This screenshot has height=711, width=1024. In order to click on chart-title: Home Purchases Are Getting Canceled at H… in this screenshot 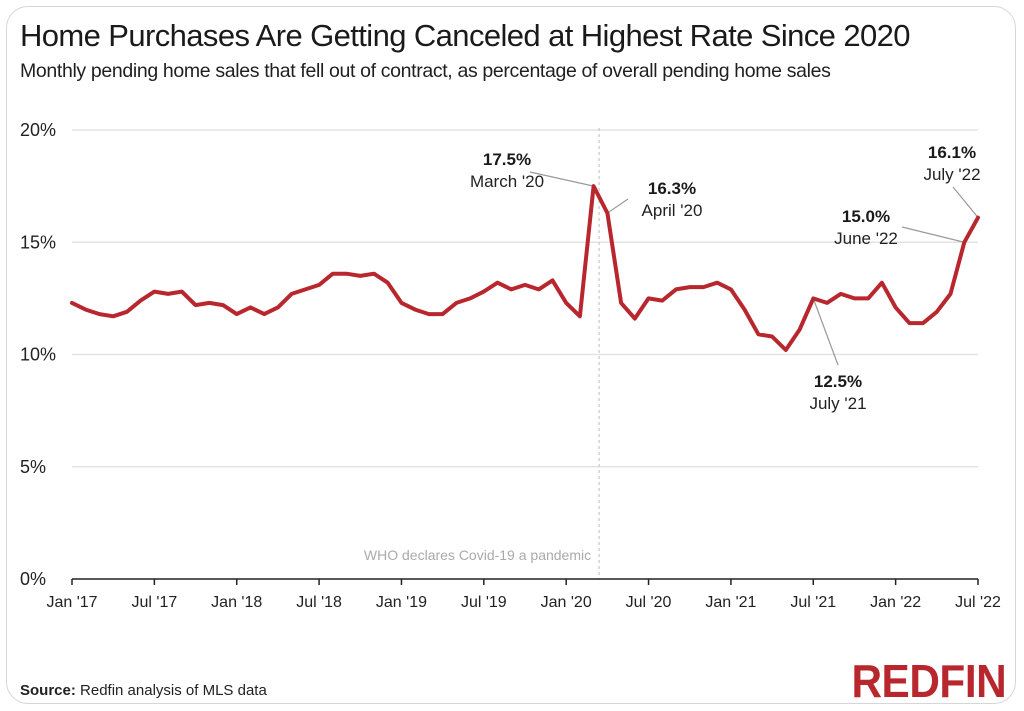, I will do `click(465, 35)`.